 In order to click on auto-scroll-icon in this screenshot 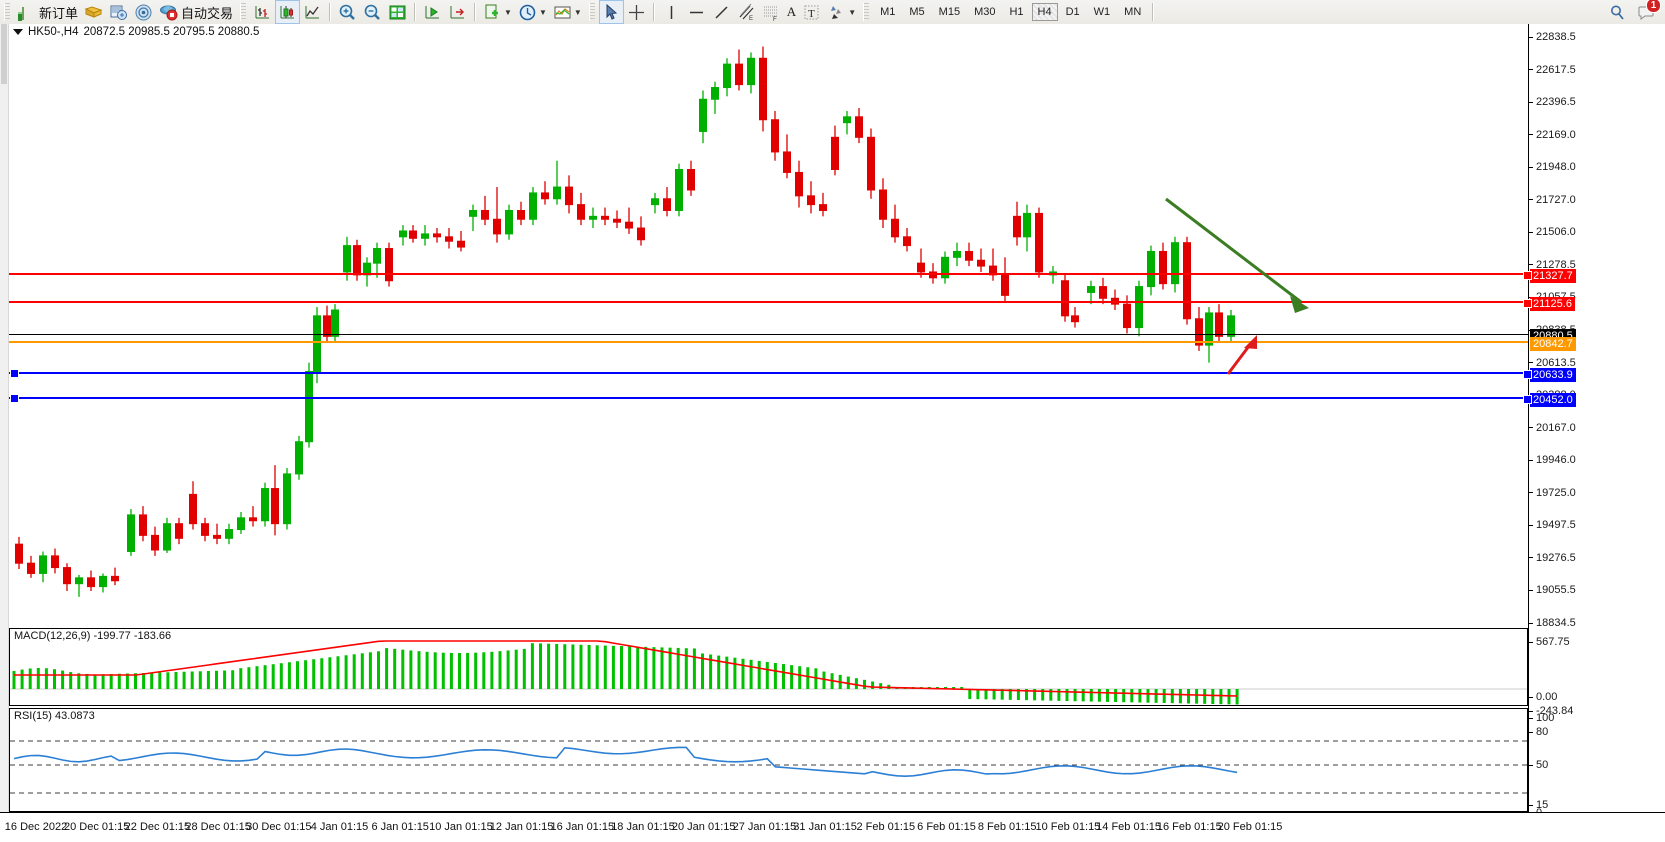, I will do `click(432, 11)`.